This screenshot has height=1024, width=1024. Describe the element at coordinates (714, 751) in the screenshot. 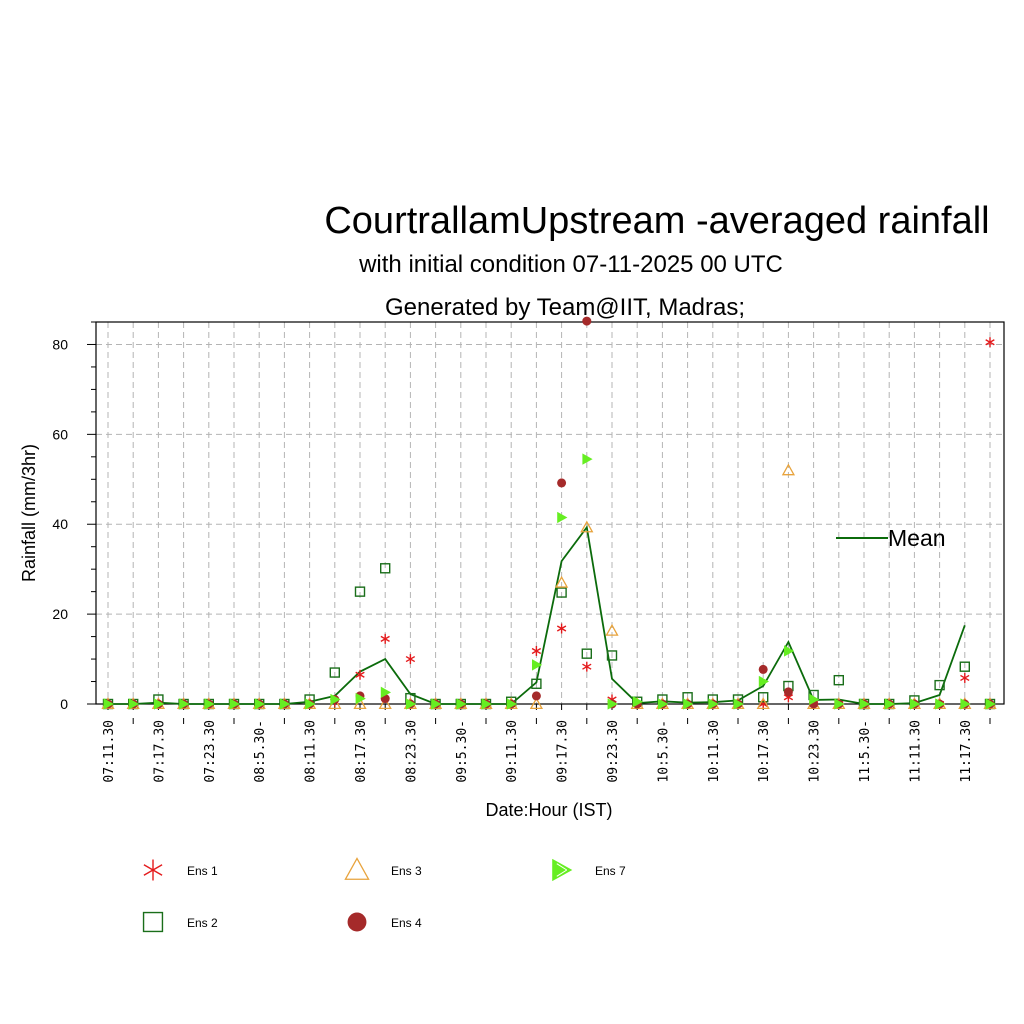

I see `x-tick-label: 10:11.30` at that location.